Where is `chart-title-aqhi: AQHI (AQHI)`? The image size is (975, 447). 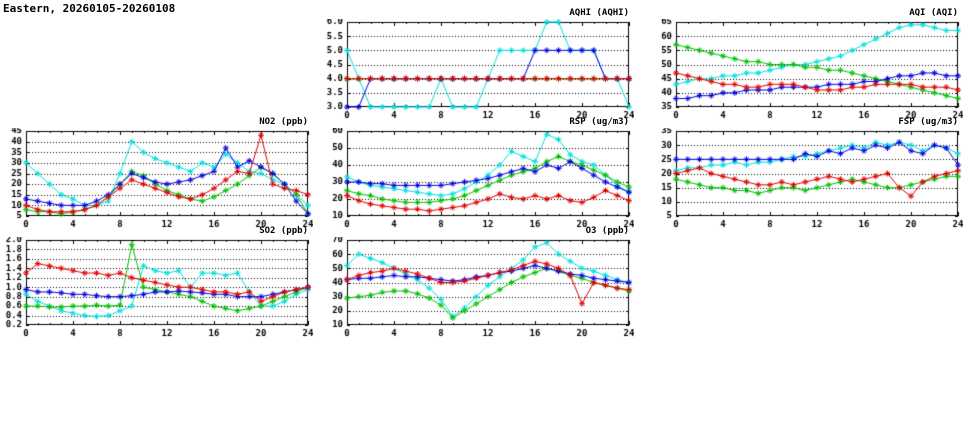
chart-title-aqhi: AQHI (AQHI) is located at coordinates (599, 13).